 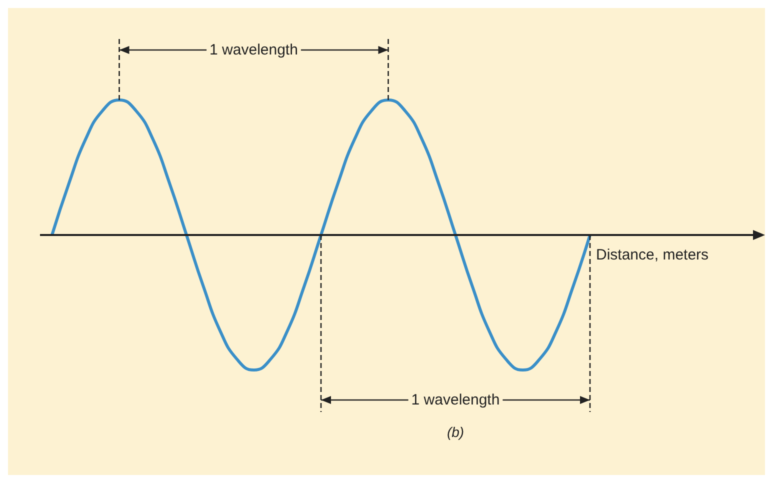 I want to click on x-axis-title: Distance, meters, so click(x=652, y=255).